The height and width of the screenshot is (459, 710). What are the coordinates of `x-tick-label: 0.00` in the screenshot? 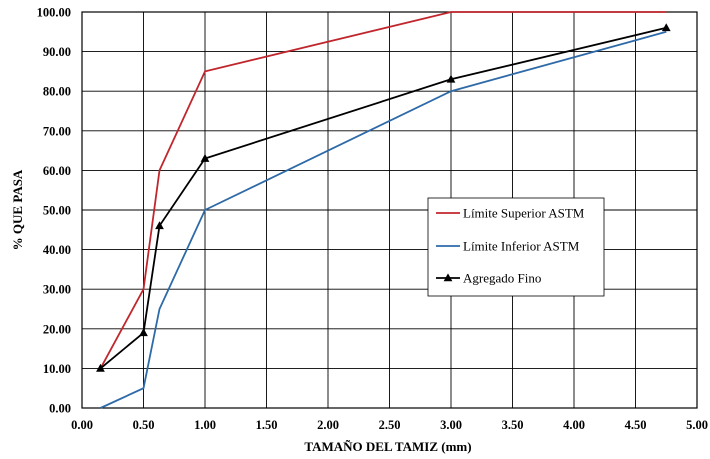 It's located at (82, 425).